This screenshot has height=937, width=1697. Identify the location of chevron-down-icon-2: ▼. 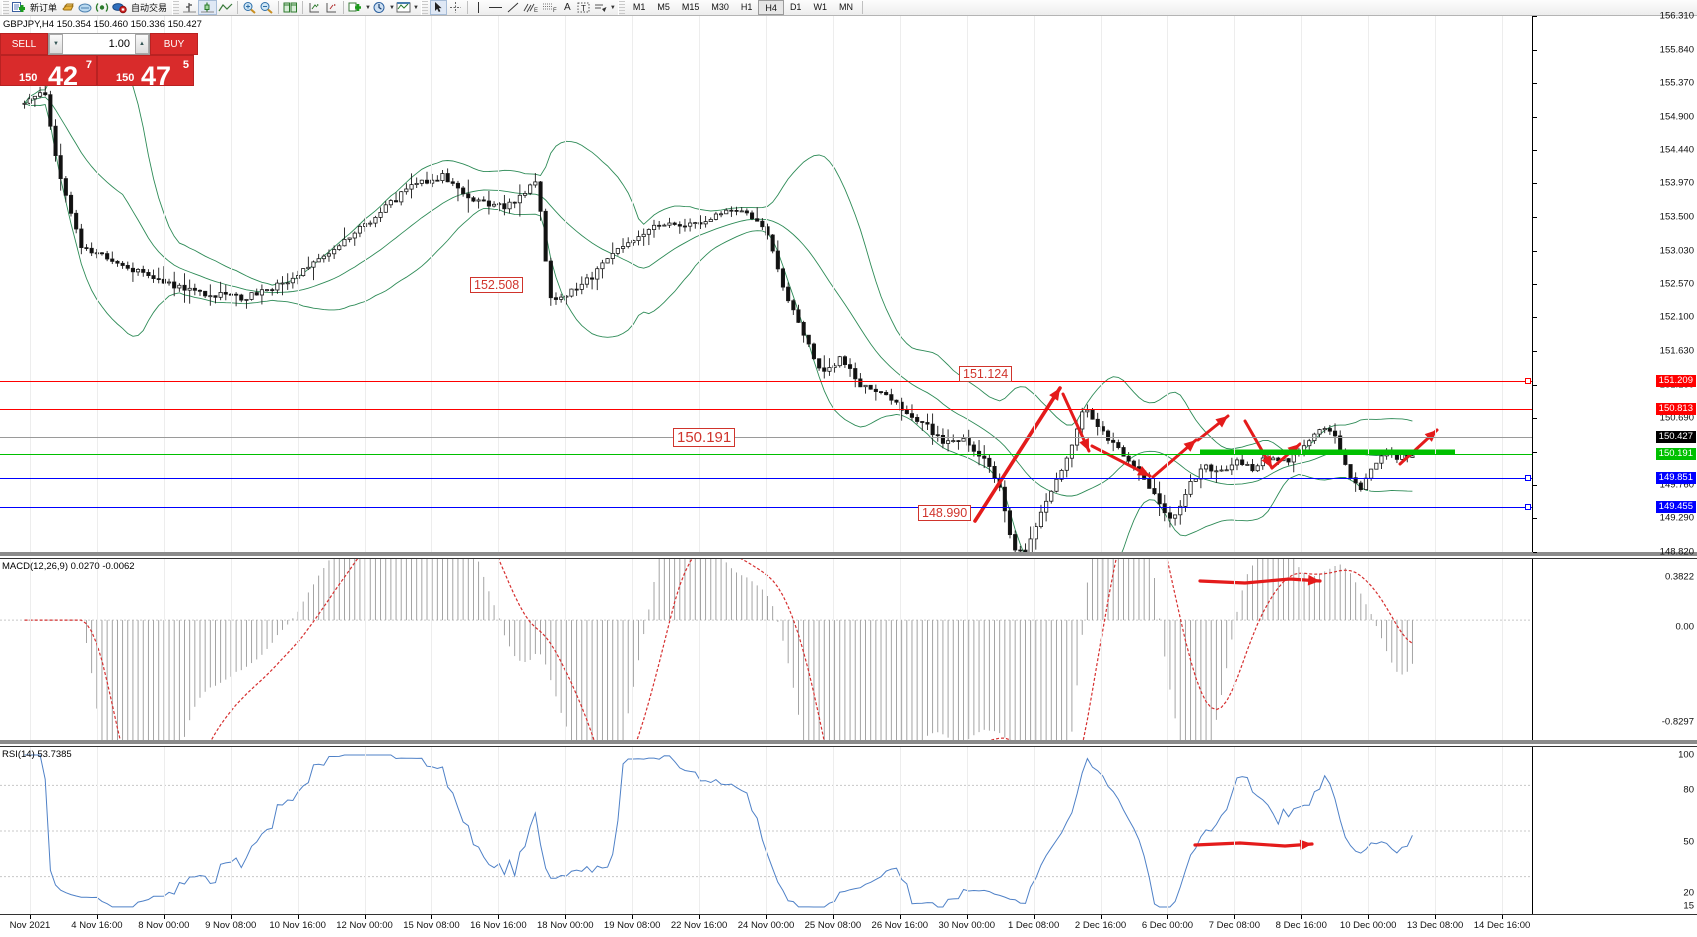
(391, 7).